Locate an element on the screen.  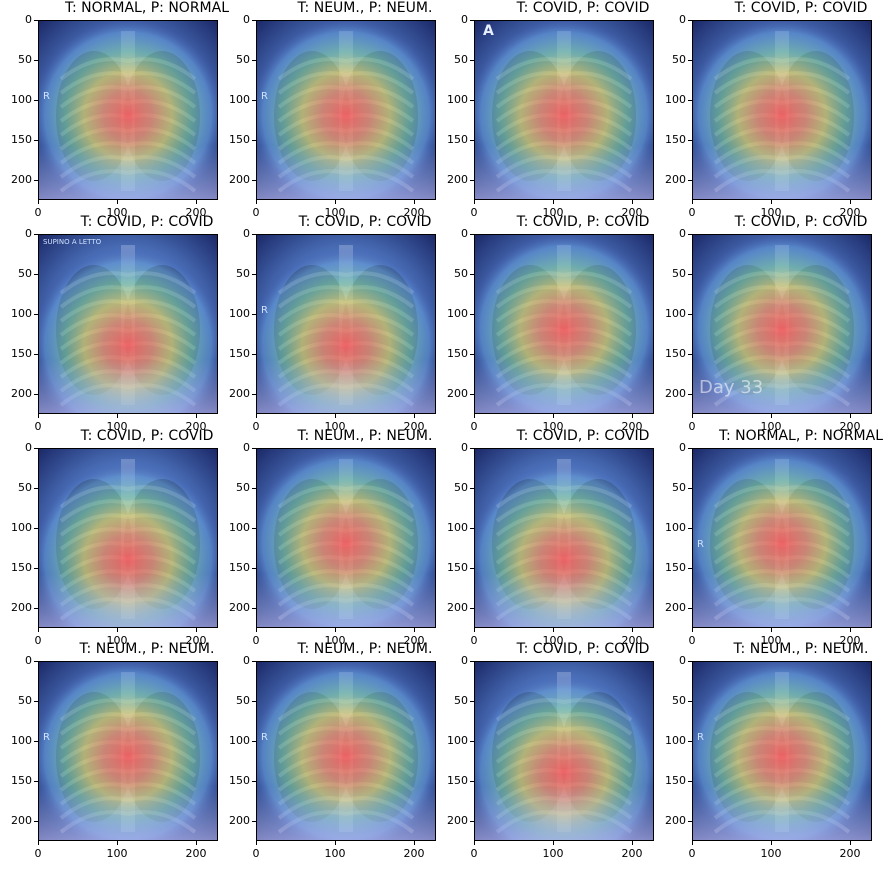
image-overlay-label: SUPINO A LETTO is located at coordinates (72, 242).